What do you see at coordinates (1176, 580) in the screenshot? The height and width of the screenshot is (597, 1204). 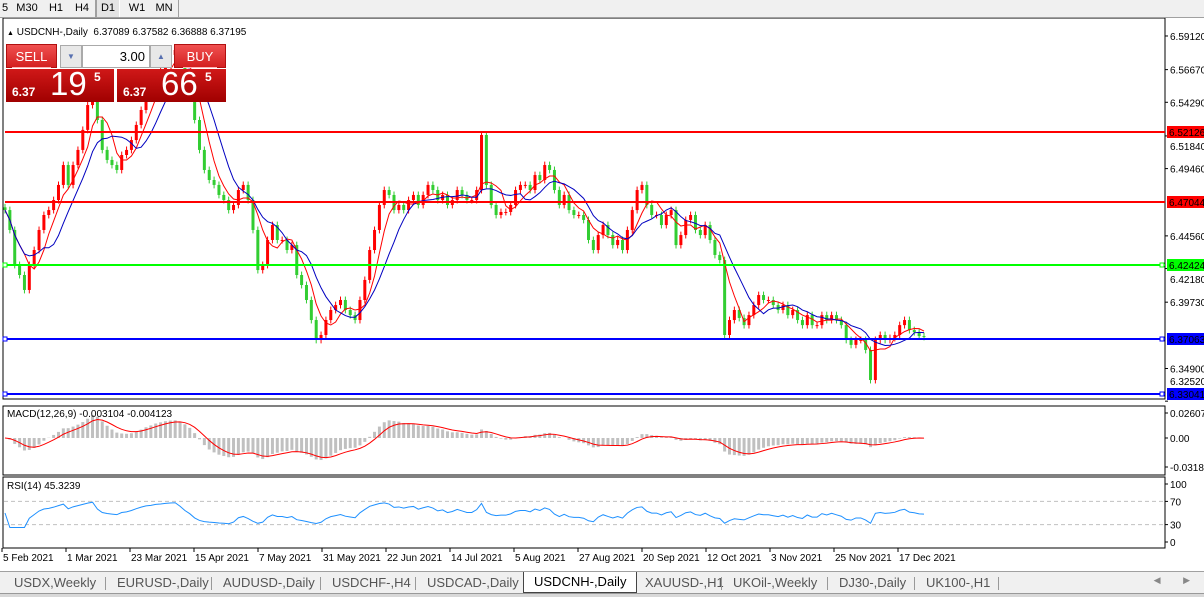 I see `tab-scroll-arrows: ◀ ▶` at bounding box center [1176, 580].